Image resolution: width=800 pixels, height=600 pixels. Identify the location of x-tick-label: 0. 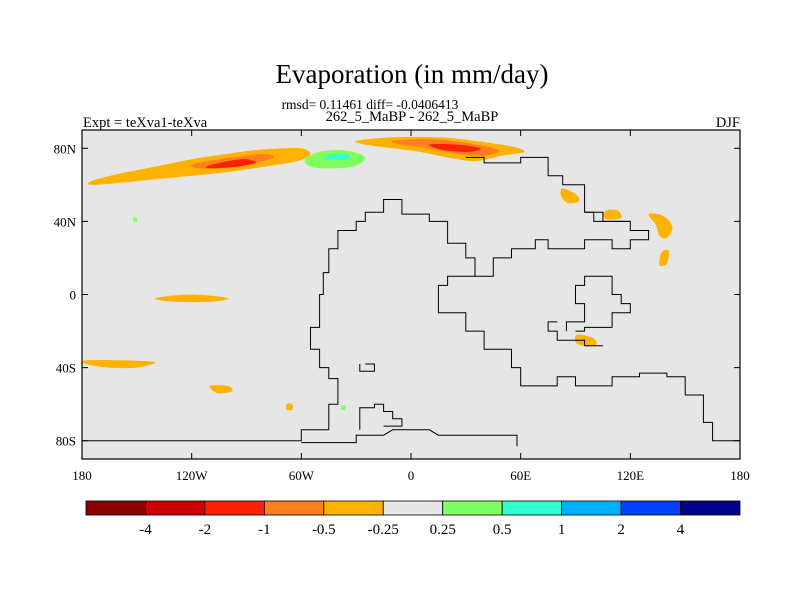
(411, 475).